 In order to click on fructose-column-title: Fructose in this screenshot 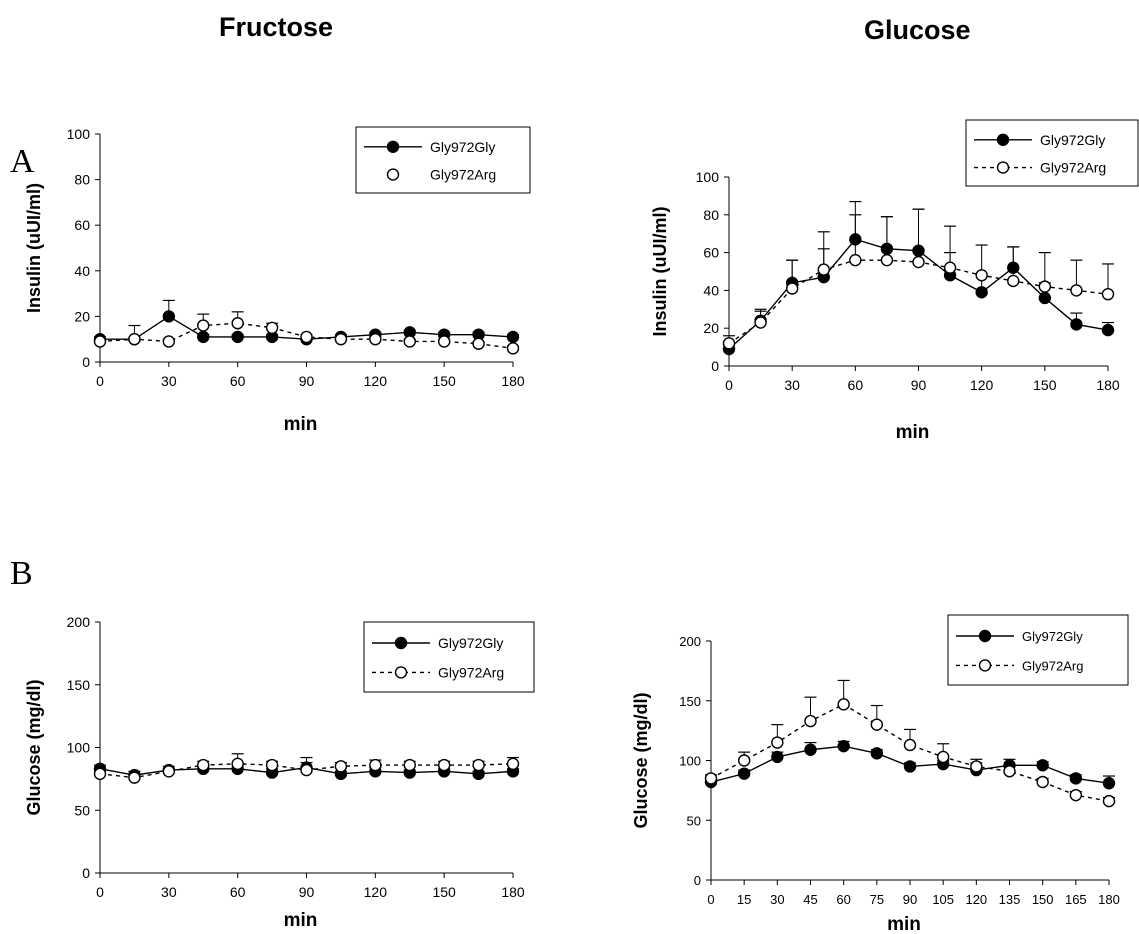, I will do `click(276, 27)`.